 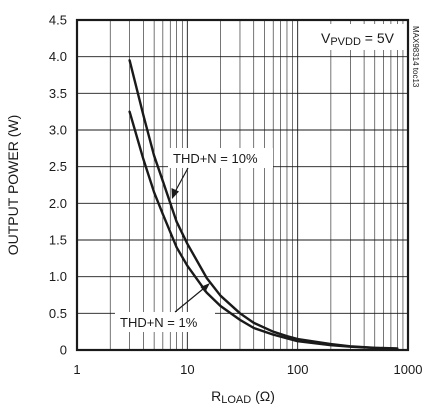 What do you see at coordinates (58, 185) in the screenshot?
I see `y-tick-labels: 0 0.5 1.0 1.5 2.0 2.5 3.0 3.5 4.0 4.5` at bounding box center [58, 185].